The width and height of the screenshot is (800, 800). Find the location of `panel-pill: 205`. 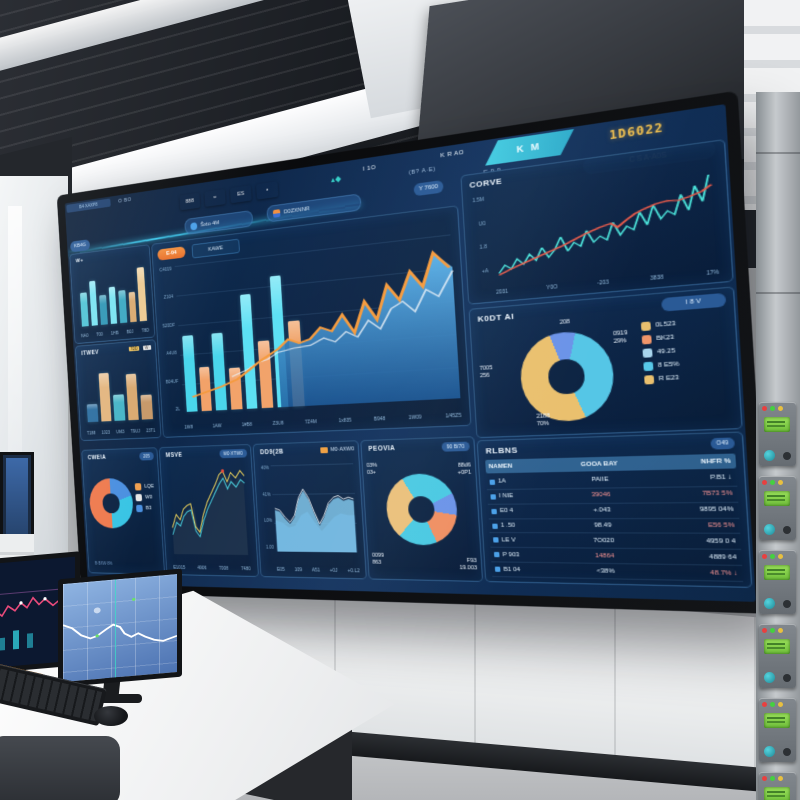

panel-pill: 205 is located at coordinates (146, 456).